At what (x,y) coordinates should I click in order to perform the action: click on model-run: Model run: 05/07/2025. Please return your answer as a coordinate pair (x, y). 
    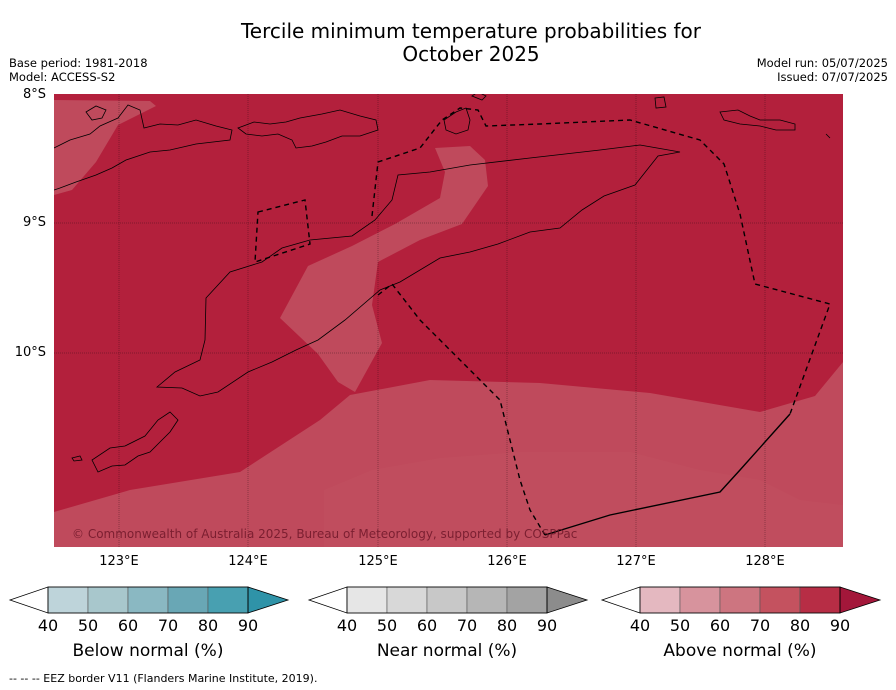
    Looking at the image, I should click on (822, 63).